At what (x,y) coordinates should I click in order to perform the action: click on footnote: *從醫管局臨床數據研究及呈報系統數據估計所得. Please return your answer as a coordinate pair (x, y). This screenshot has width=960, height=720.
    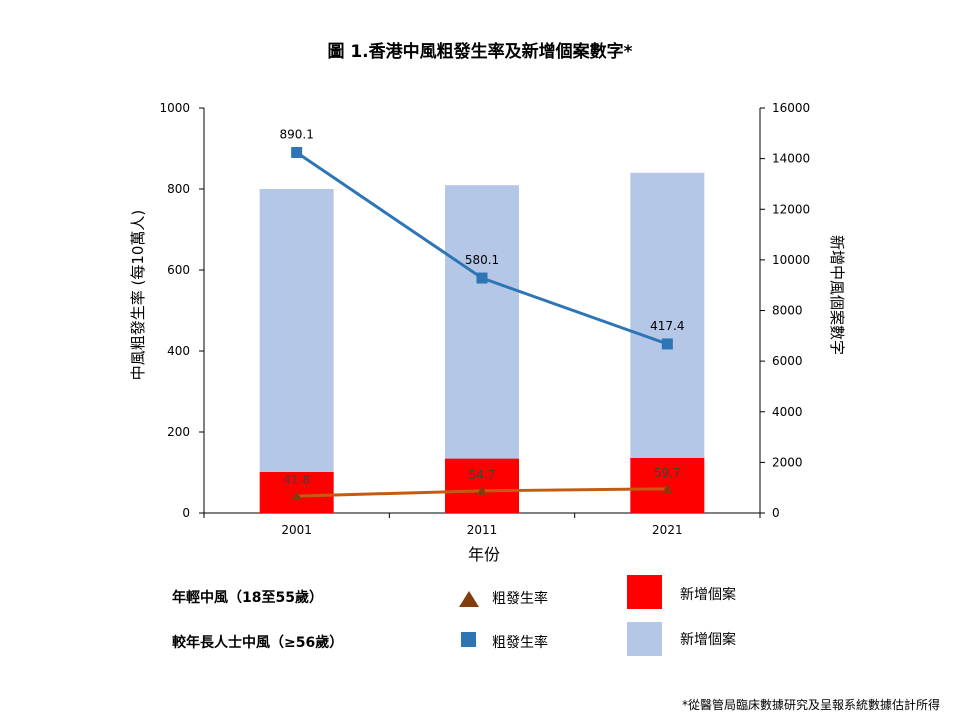
    Looking at the image, I should click on (810, 705).